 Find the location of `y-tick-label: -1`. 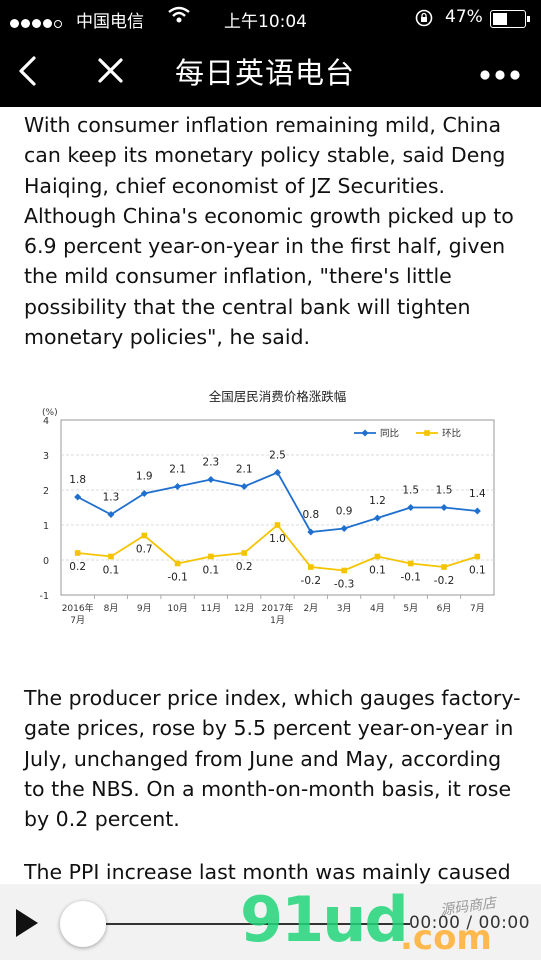

y-tick-label: -1 is located at coordinates (44, 596).